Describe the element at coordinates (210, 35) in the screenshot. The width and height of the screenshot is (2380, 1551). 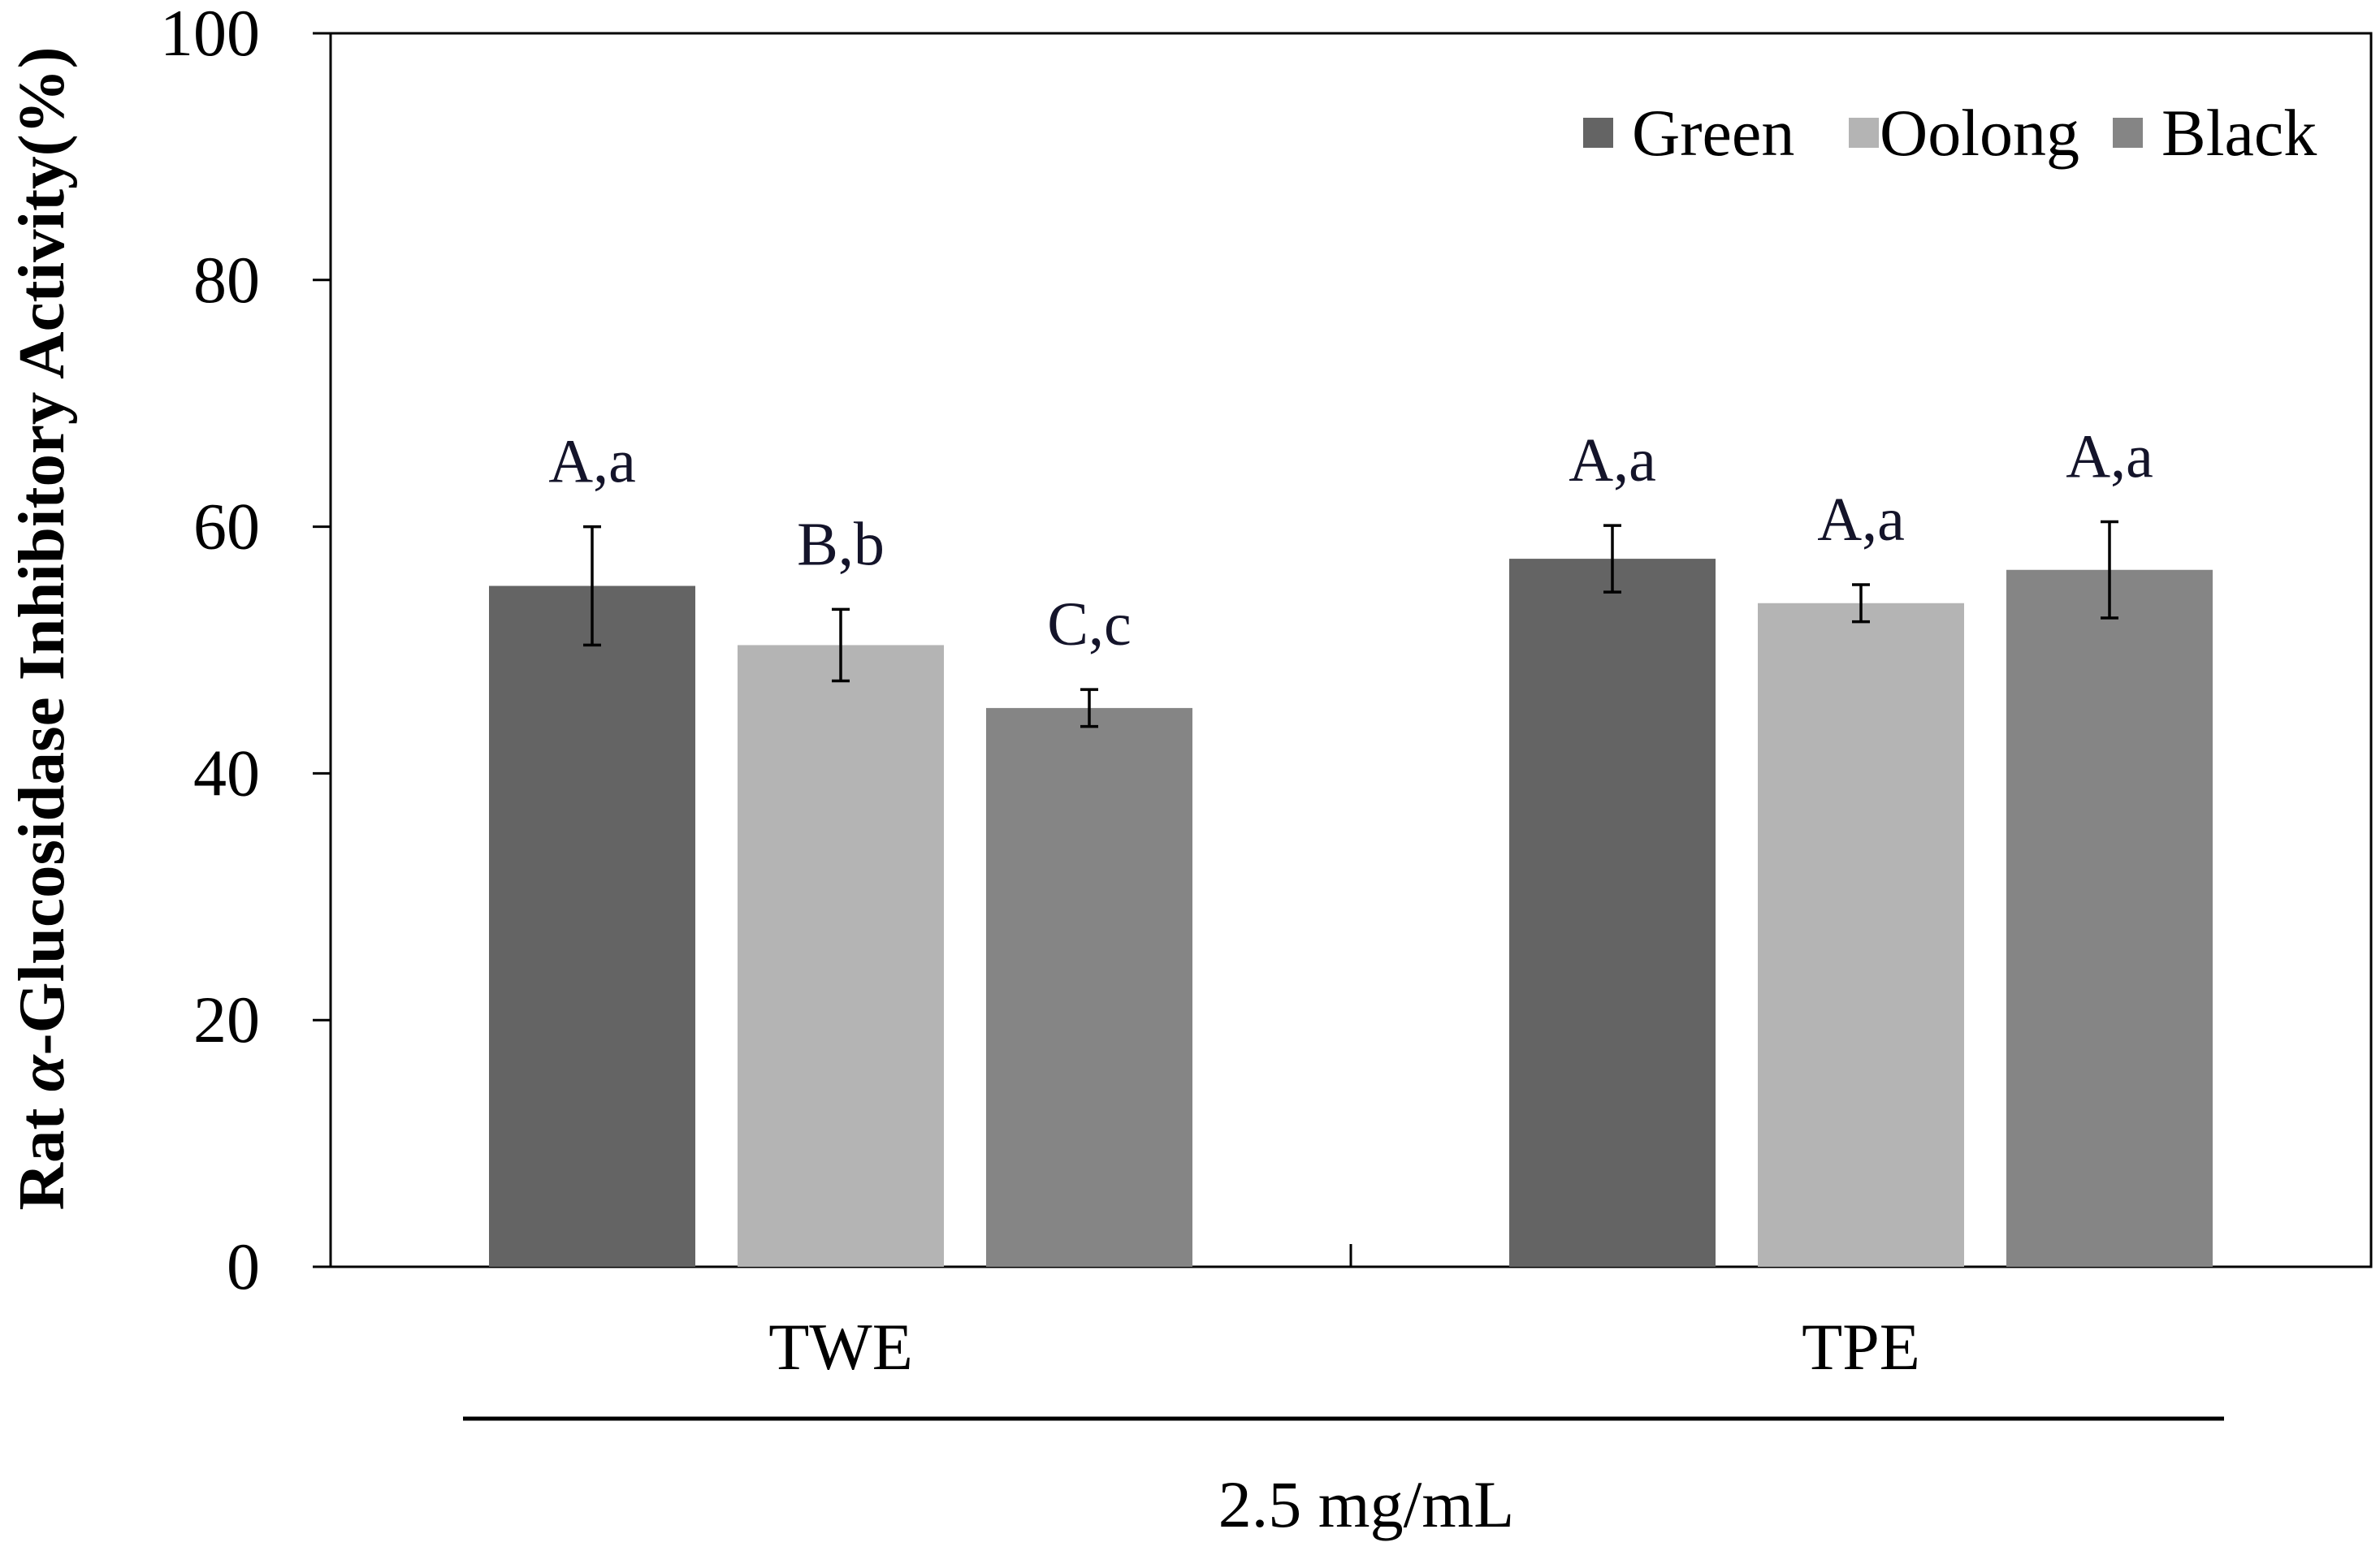
I see `y-tick-label-100: 100` at that location.